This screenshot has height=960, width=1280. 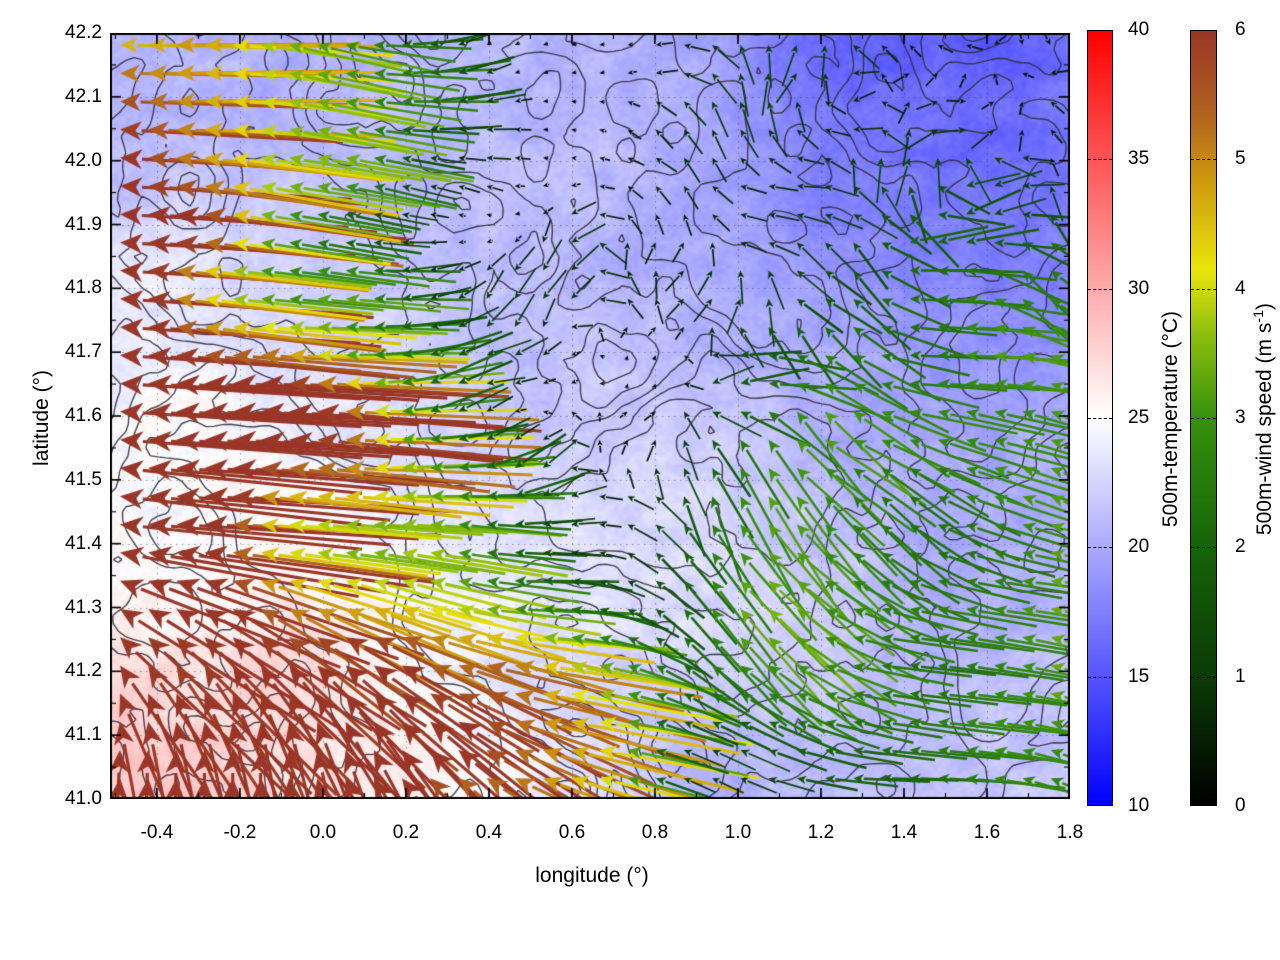 What do you see at coordinates (904, 832) in the screenshot?
I see `x-tick-label: 1.4` at bounding box center [904, 832].